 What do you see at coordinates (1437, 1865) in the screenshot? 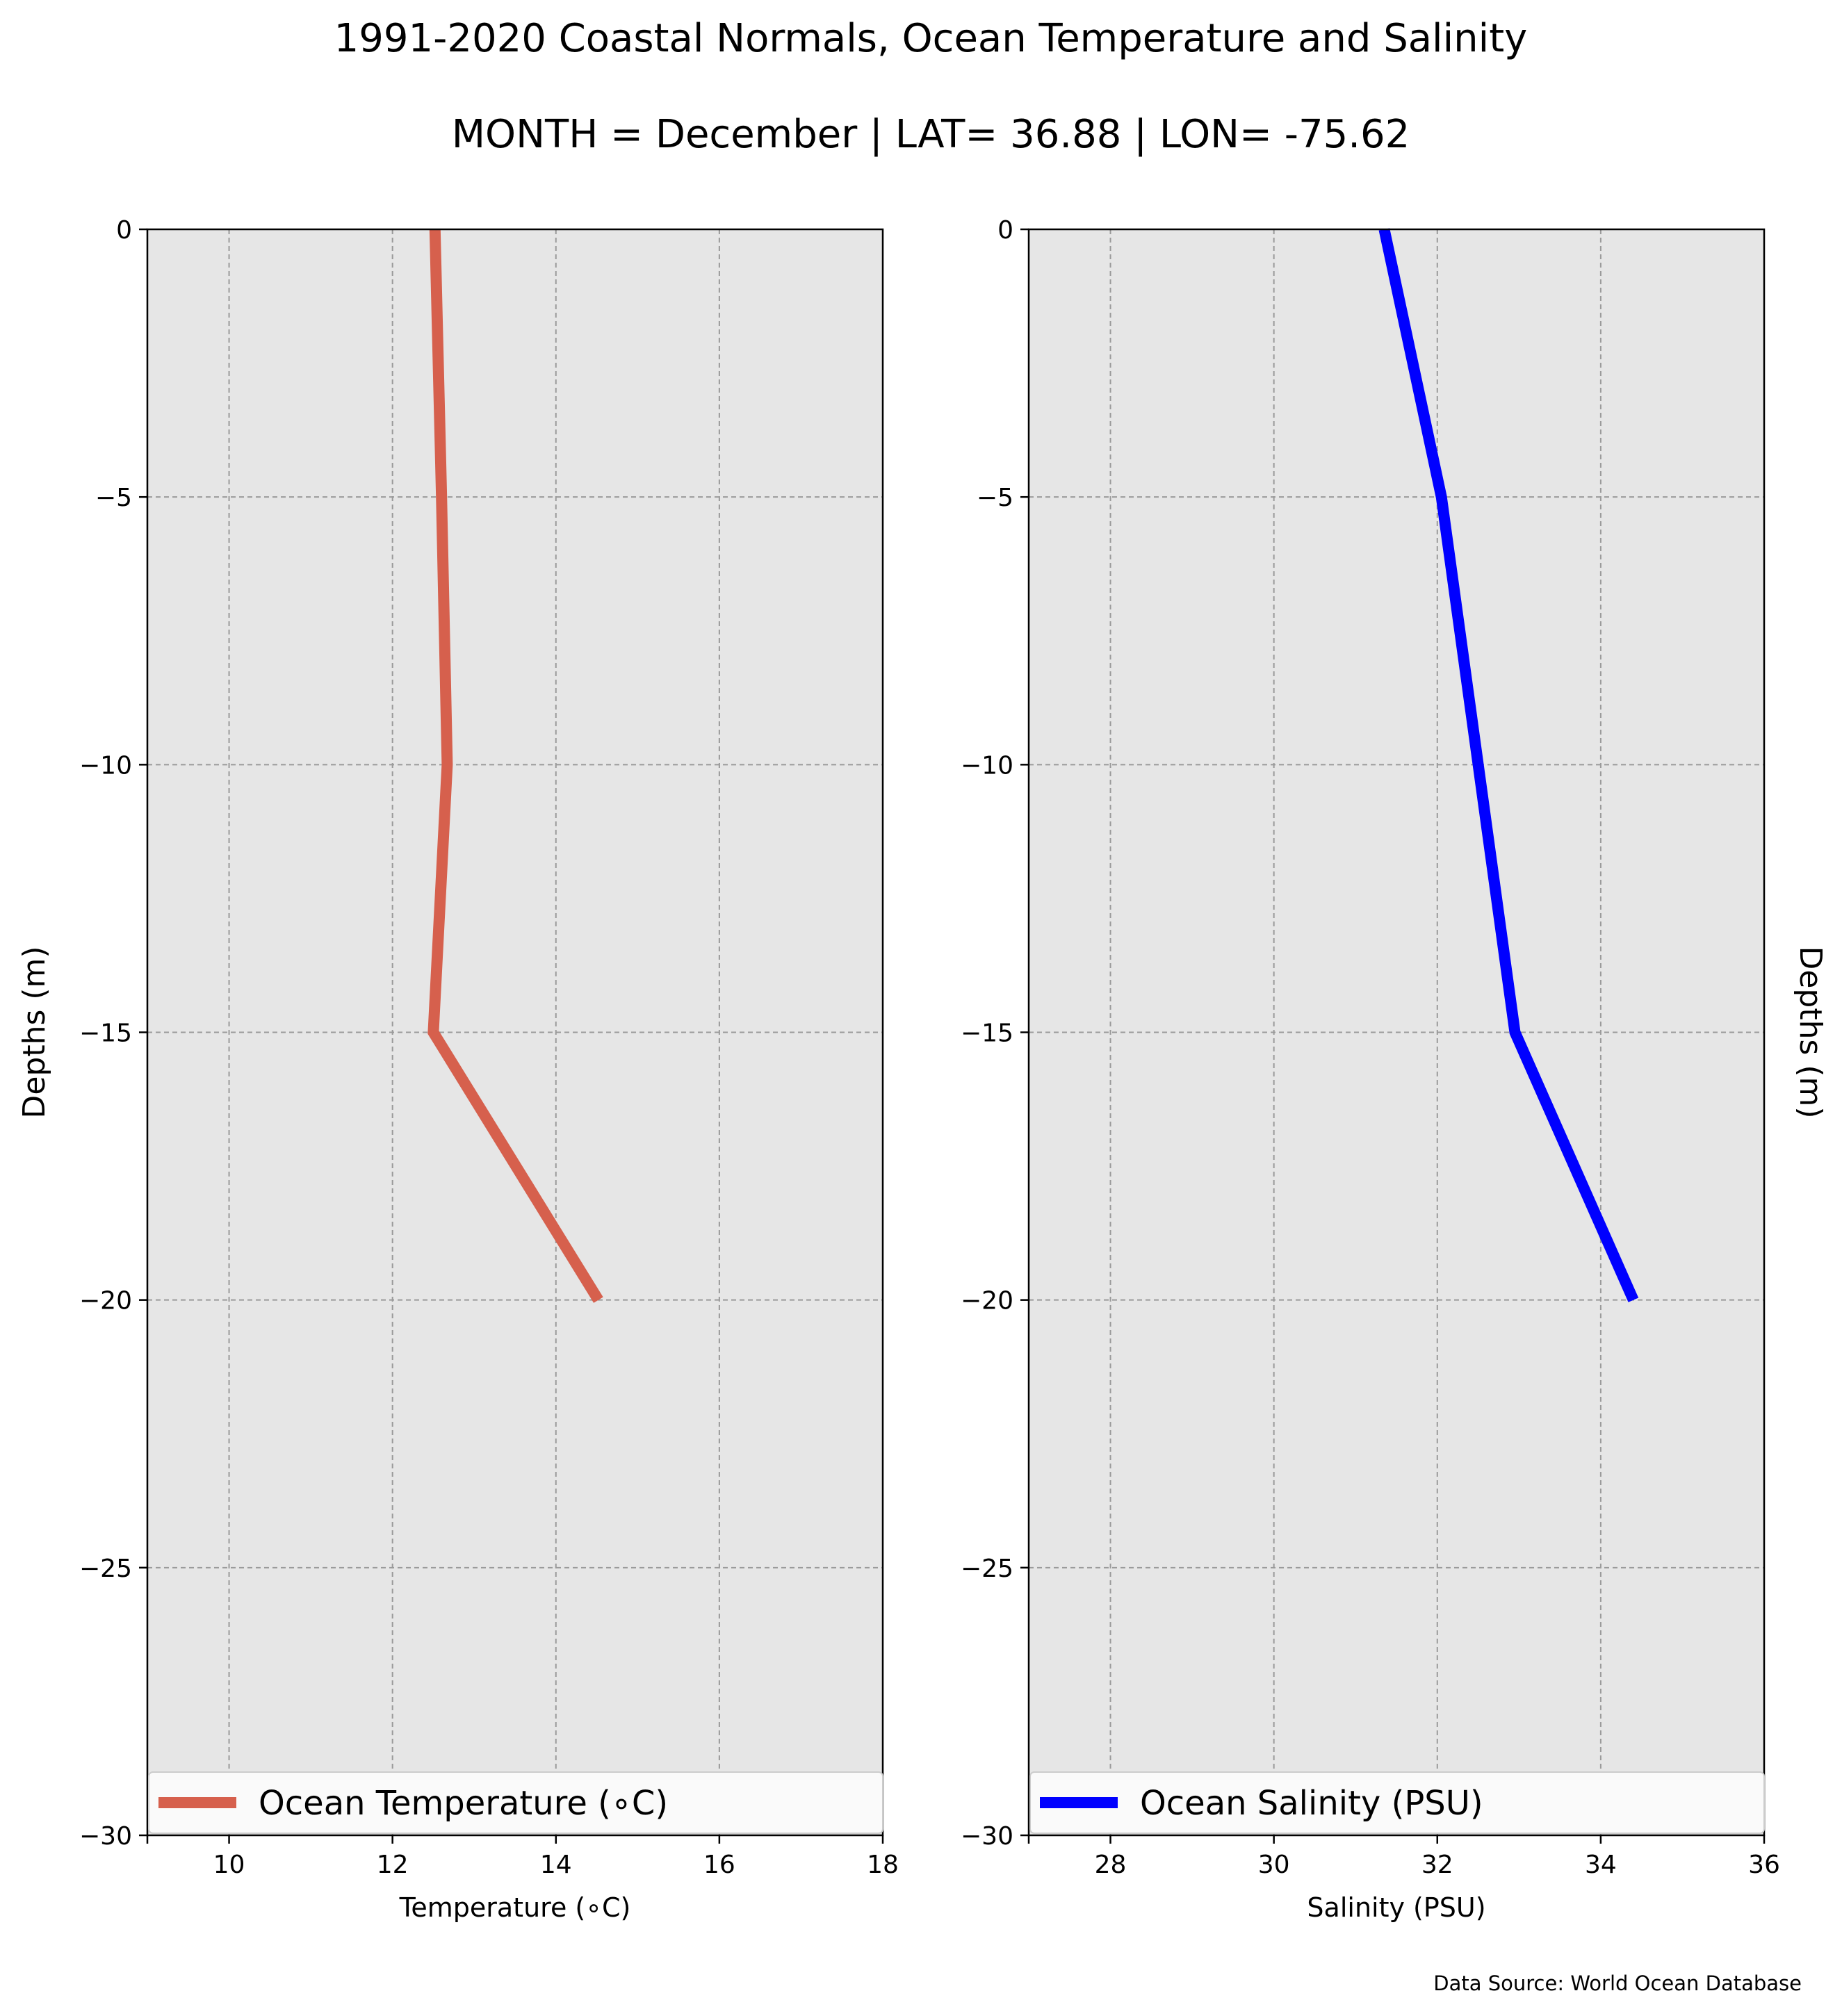
I see `salinity-x-tick-label: 32` at bounding box center [1437, 1865].